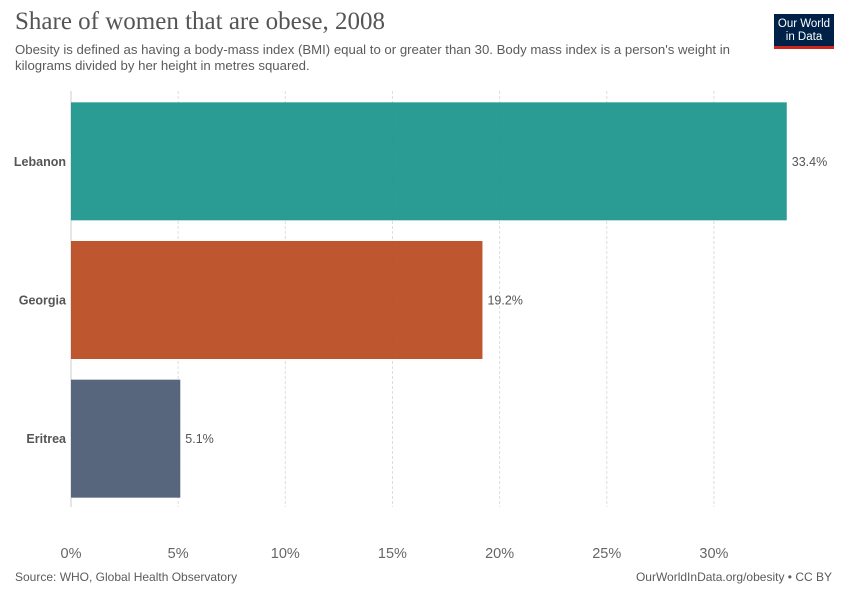 Image resolution: width=850 pixels, height=600 pixels. I want to click on owid-logo: Our World in Data, so click(804, 31).